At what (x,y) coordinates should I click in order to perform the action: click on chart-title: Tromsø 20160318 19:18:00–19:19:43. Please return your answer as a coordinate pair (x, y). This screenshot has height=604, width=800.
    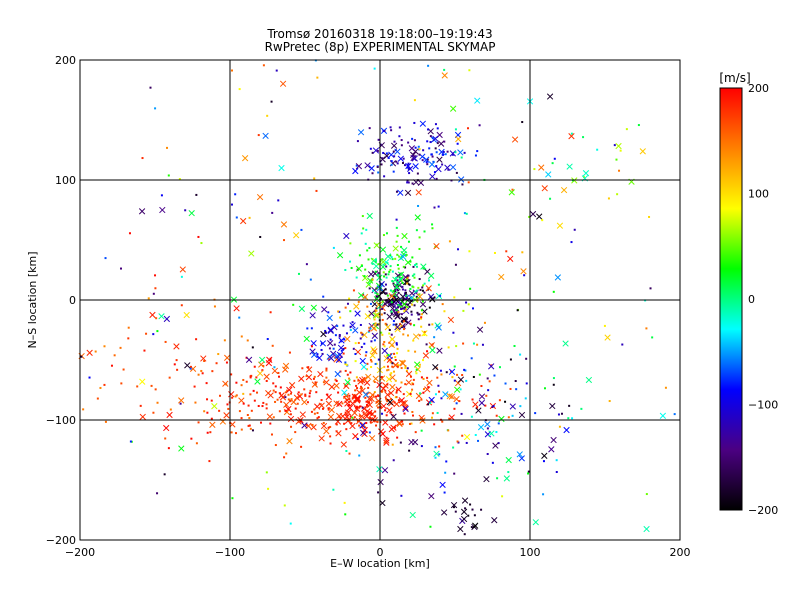
    Looking at the image, I should click on (379, 34).